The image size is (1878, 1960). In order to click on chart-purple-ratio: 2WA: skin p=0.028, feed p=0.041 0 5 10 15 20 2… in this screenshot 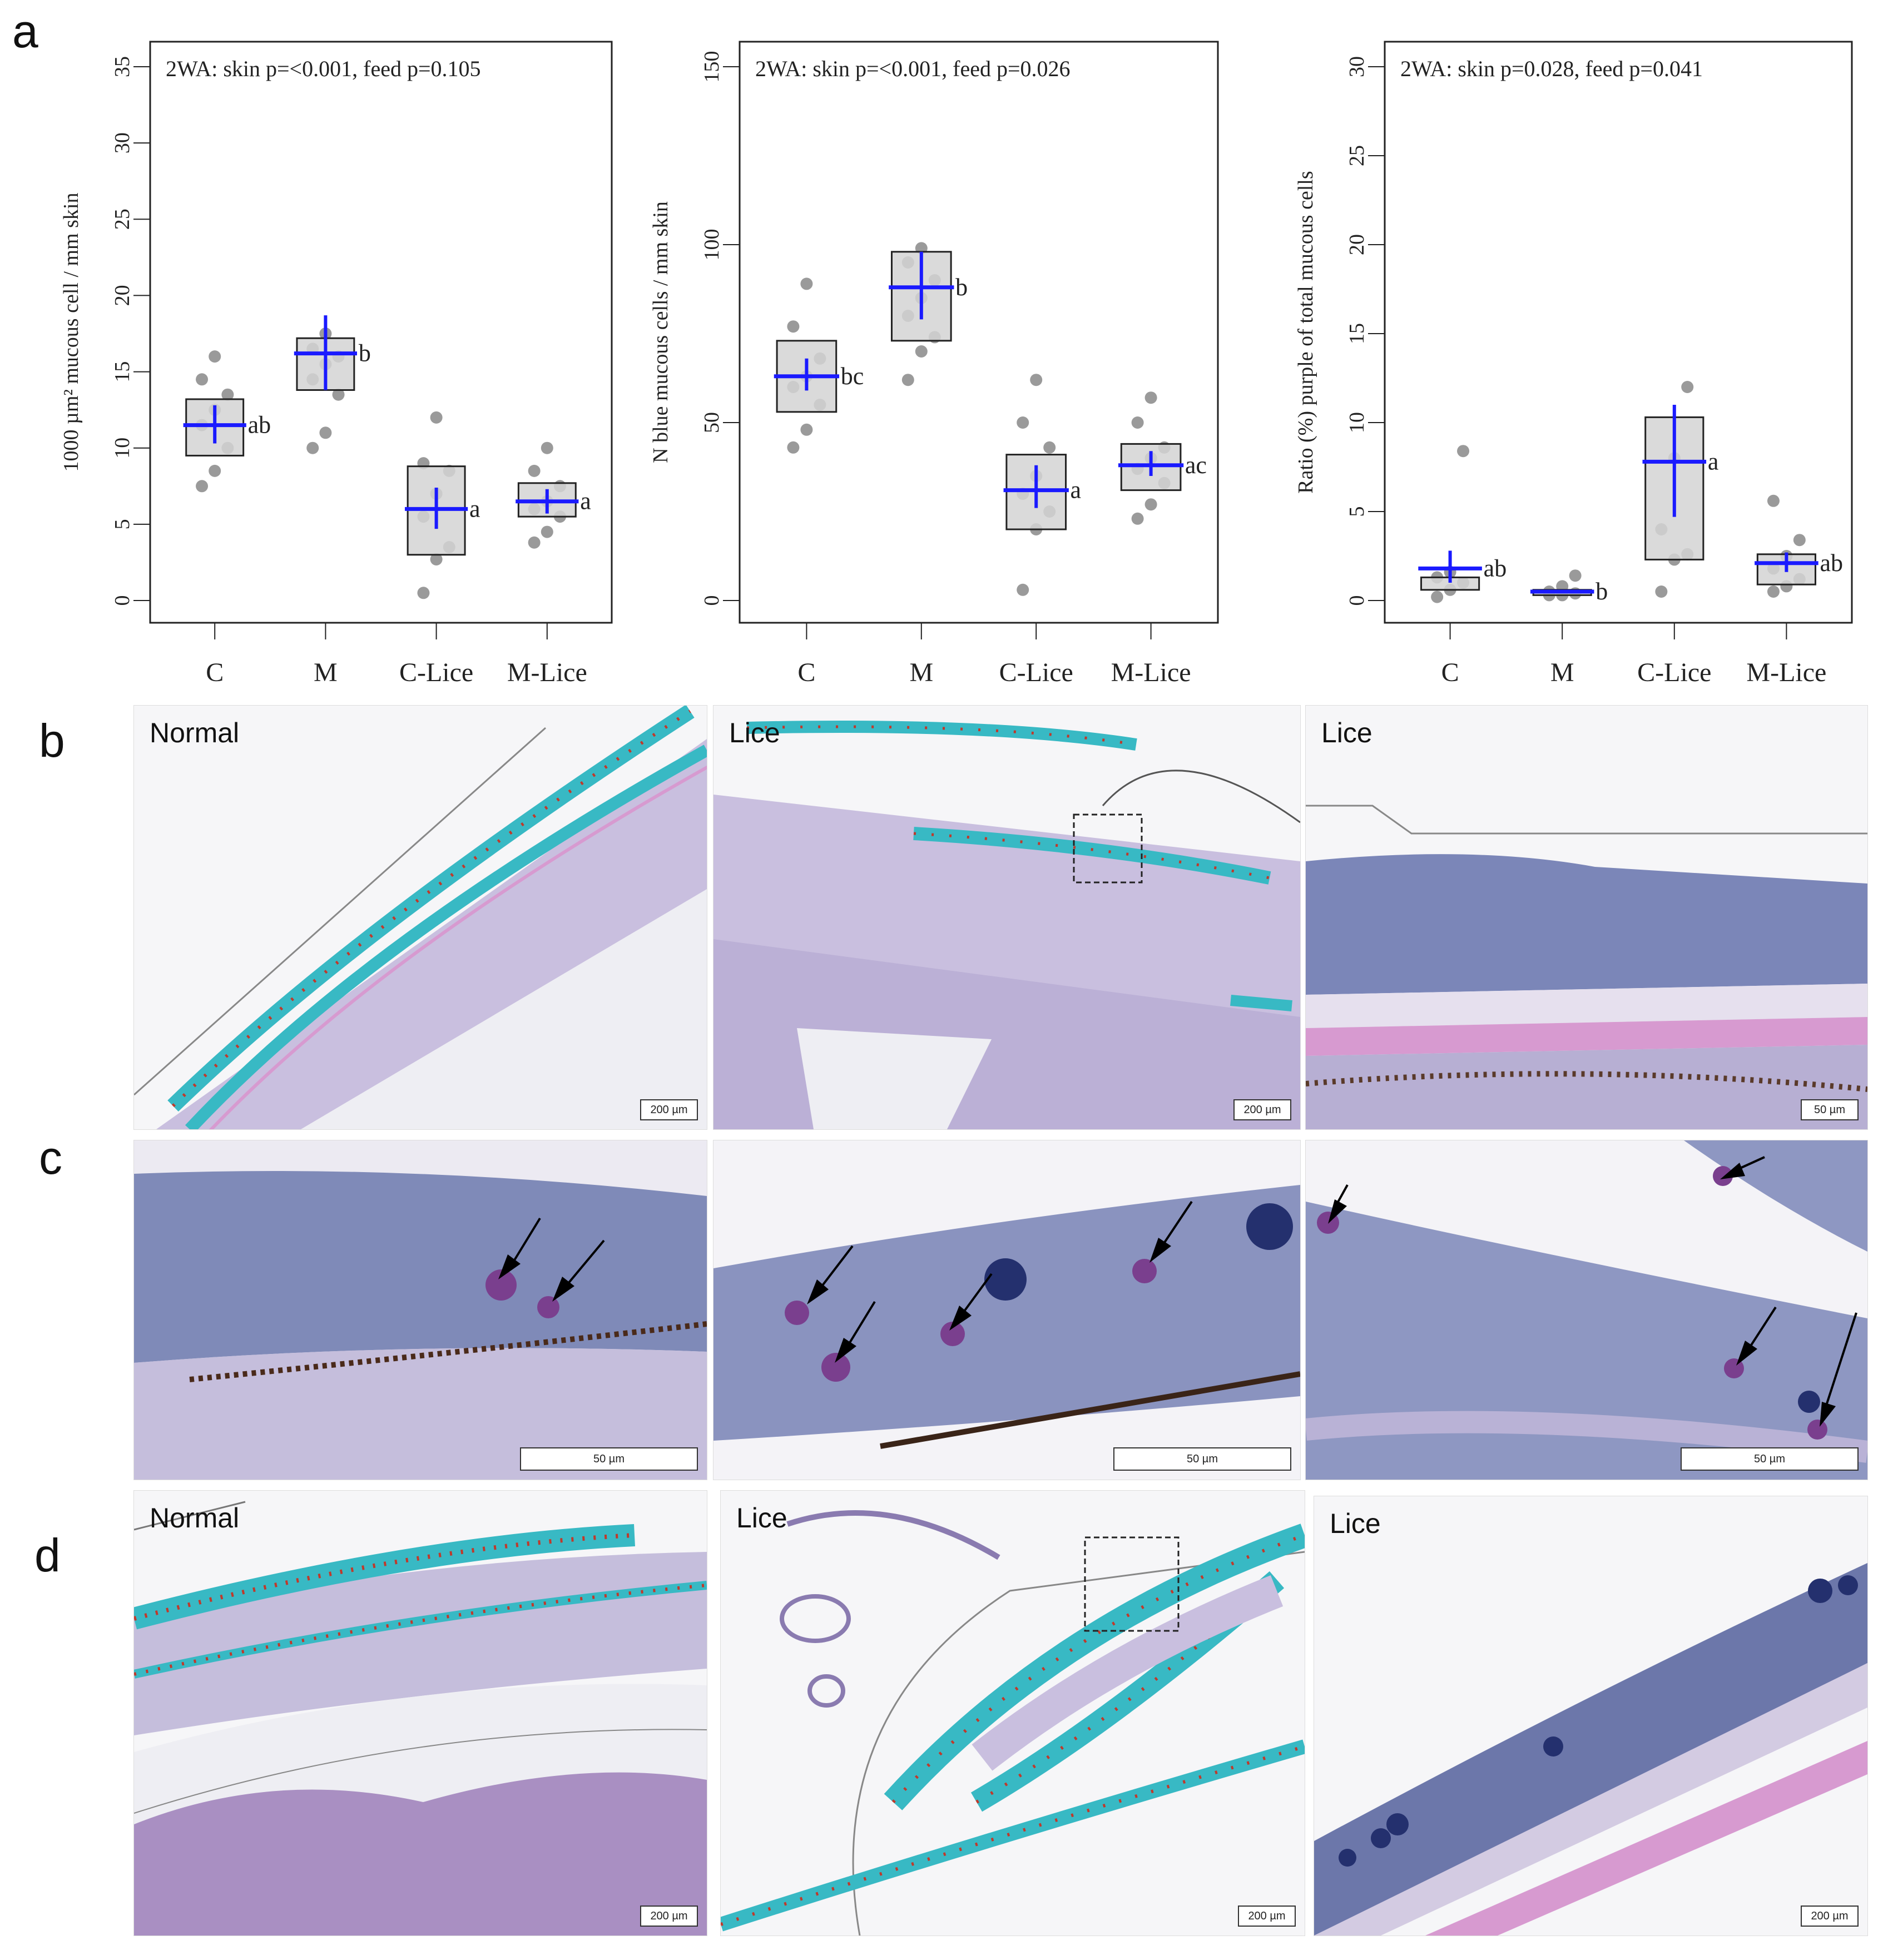, I will do `click(1563, 359)`.